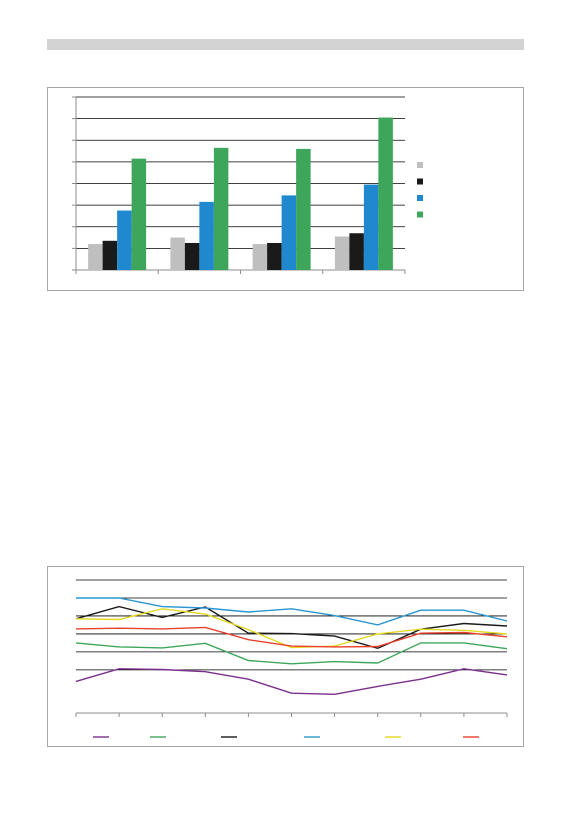 This screenshot has height=827, width=583. I want to click on line-chart, so click(291, 658).